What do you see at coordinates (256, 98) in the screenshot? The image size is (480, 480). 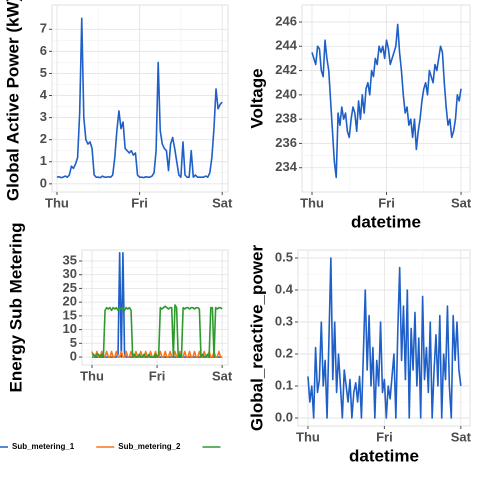 I see `y-axis-title: Voltage` at bounding box center [256, 98].